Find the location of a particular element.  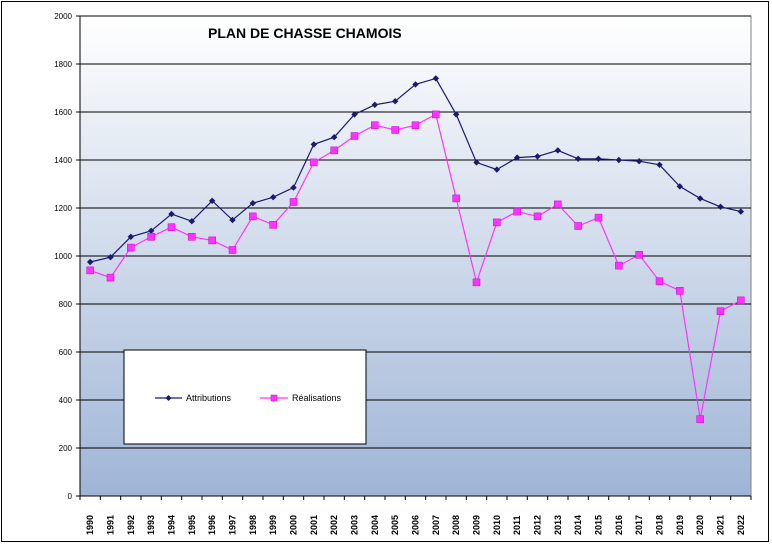

x-tick-label: 2015 is located at coordinates (599, 525).